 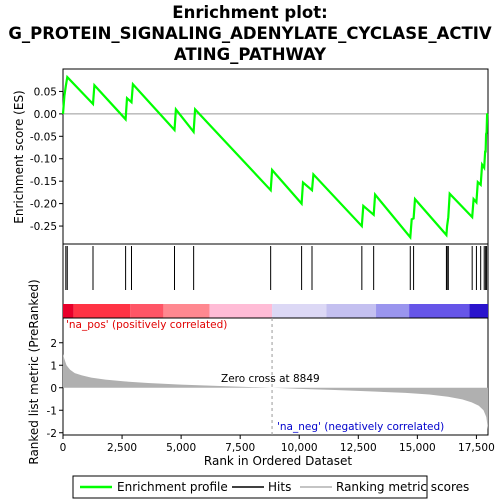 What do you see at coordinates (43, 137) in the screenshot?
I see `es-y-tick-label: -0.05` at bounding box center [43, 137].